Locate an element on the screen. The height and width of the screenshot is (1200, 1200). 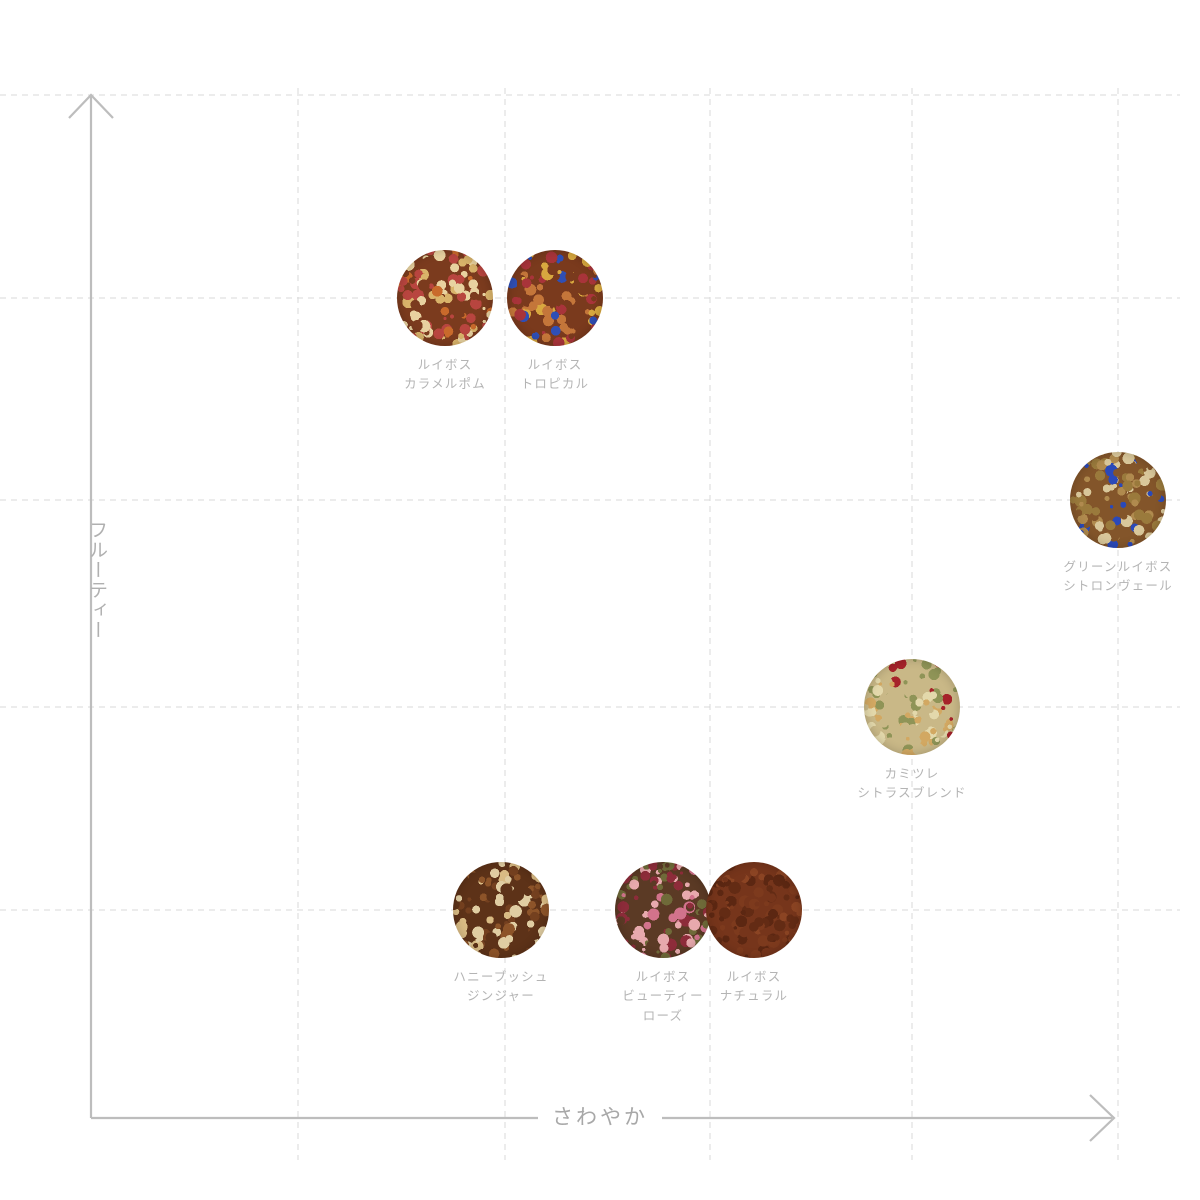
data-point-label: ルイボス ビューティー ローズ is located at coordinates (663, 996).